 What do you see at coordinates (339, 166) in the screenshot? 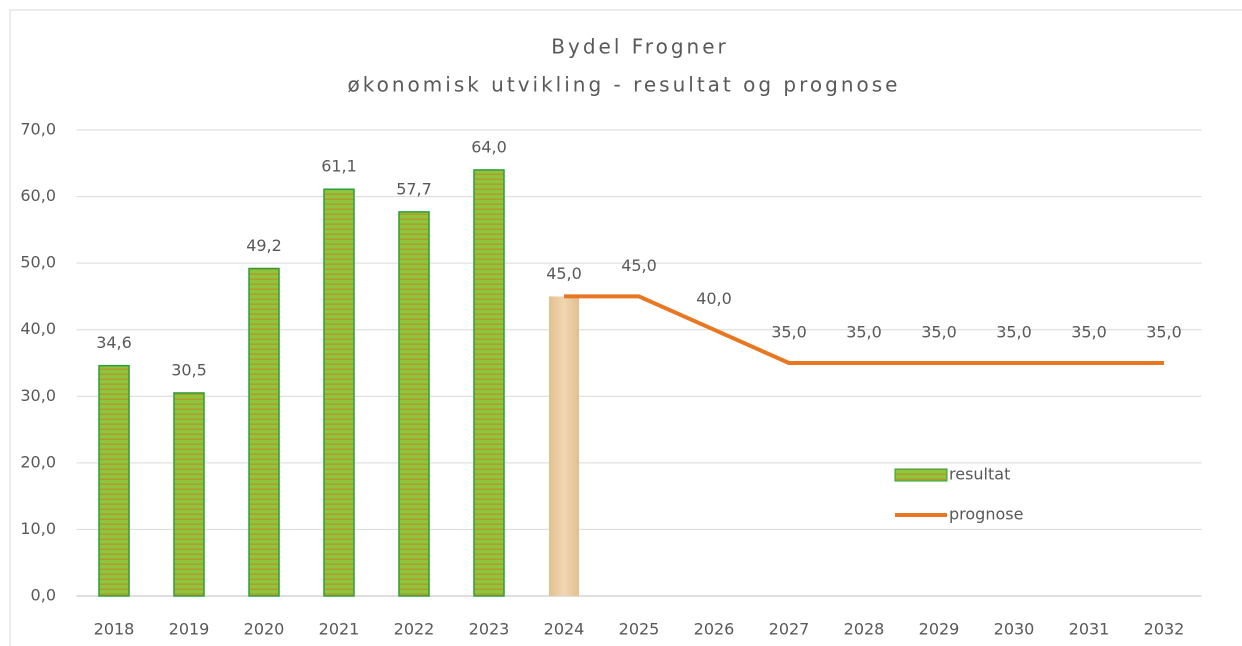
I see `data-label: 61,1` at bounding box center [339, 166].